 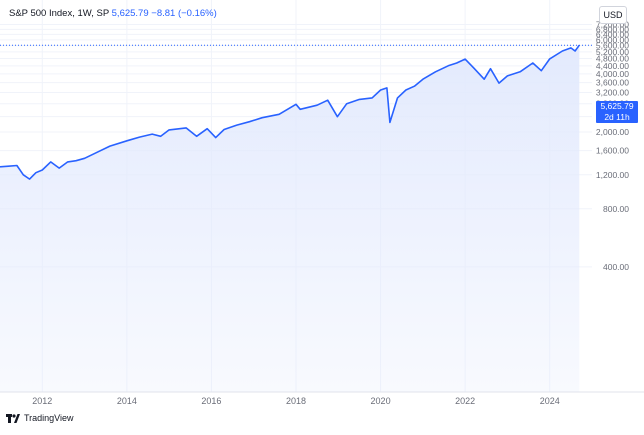 What do you see at coordinates (127, 401) in the screenshot?
I see `x-tick-label: 2014` at bounding box center [127, 401].